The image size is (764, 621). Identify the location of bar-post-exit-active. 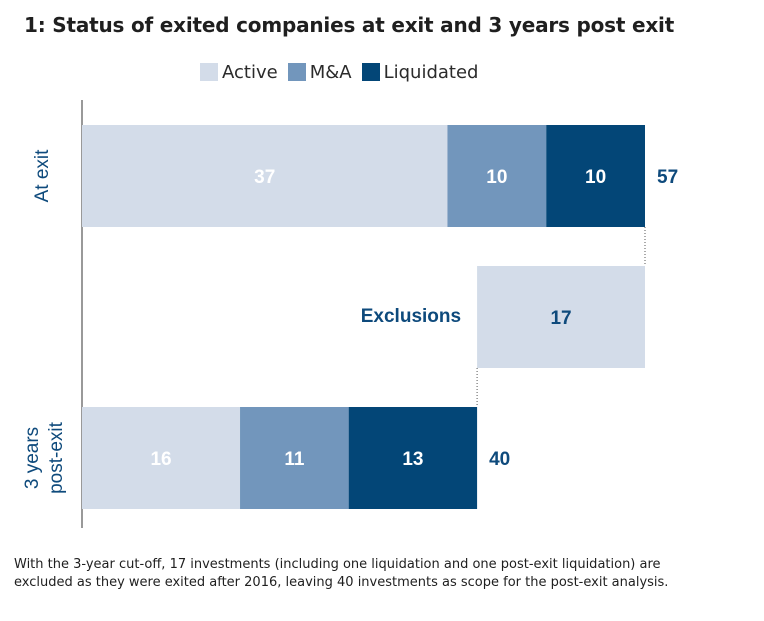
(161, 458).